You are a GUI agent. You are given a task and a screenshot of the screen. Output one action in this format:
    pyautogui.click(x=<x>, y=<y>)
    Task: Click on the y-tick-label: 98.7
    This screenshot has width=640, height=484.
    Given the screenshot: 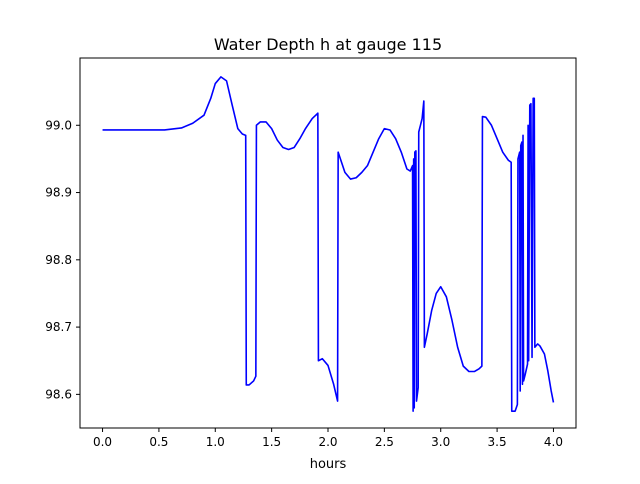 What is the action you would take?
    pyautogui.click(x=58, y=327)
    